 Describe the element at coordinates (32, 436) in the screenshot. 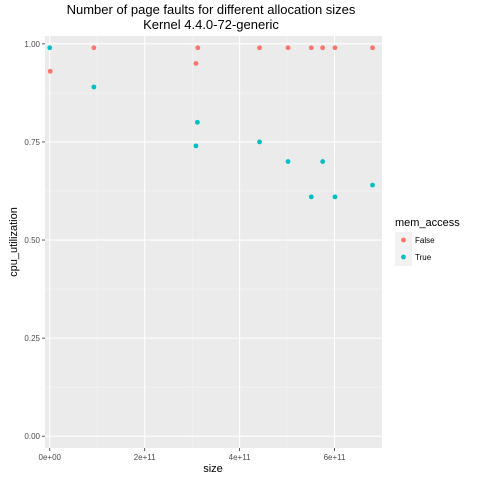

I see `y-tick-label: 0.00` at that location.